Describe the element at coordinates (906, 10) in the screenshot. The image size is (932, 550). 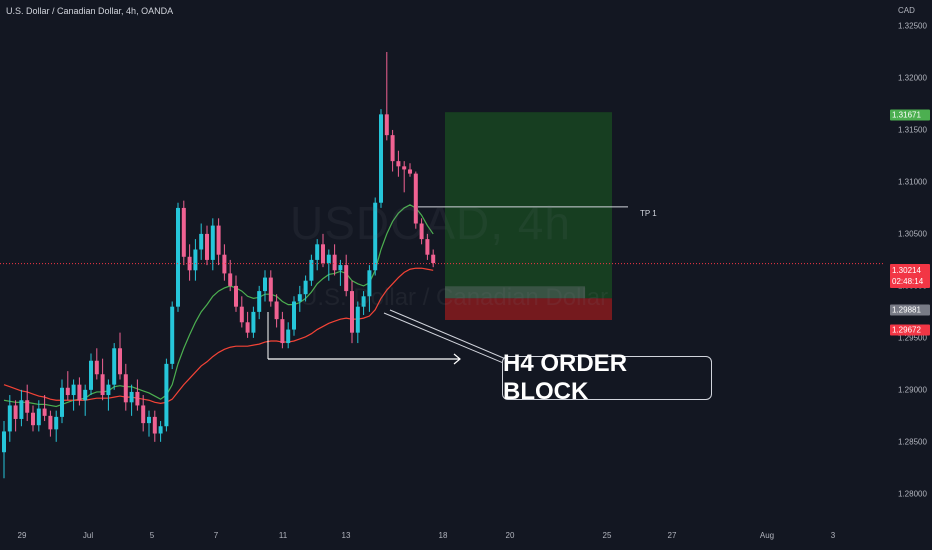
I see `axis-unit: CAD` at that location.